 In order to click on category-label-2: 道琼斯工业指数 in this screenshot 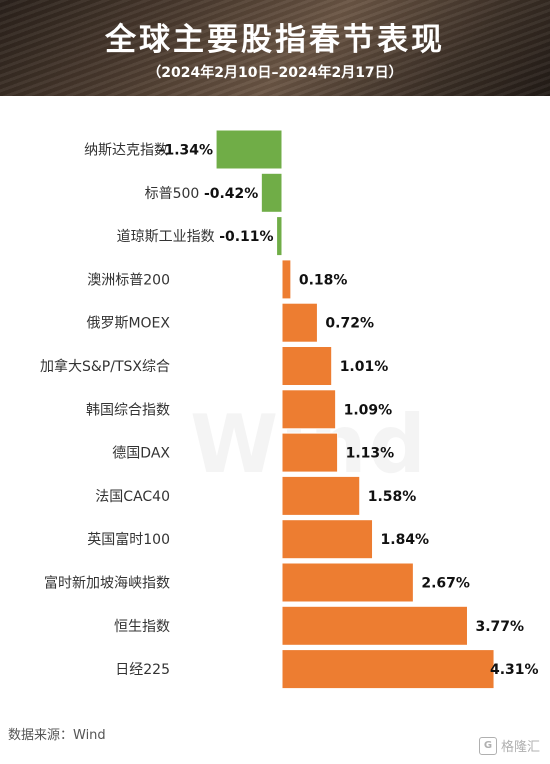, I will do `click(166, 237)`.